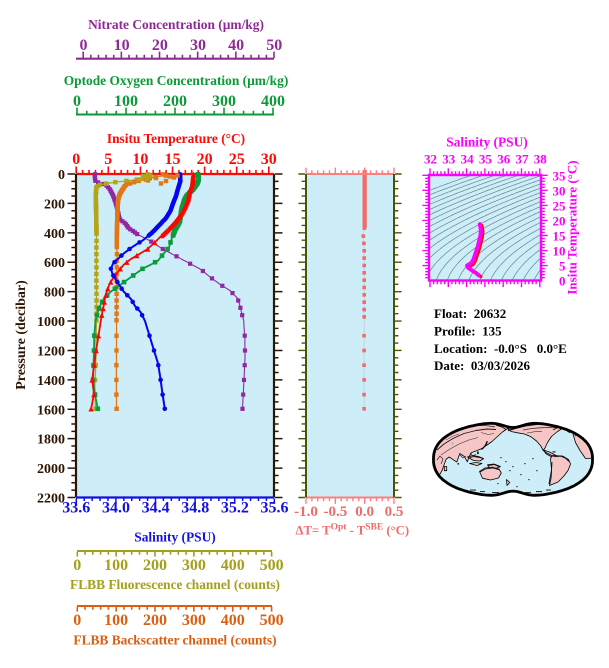 This screenshot has width=609, height=668. I want to click on svg-text: 1000, so click(51, 322).